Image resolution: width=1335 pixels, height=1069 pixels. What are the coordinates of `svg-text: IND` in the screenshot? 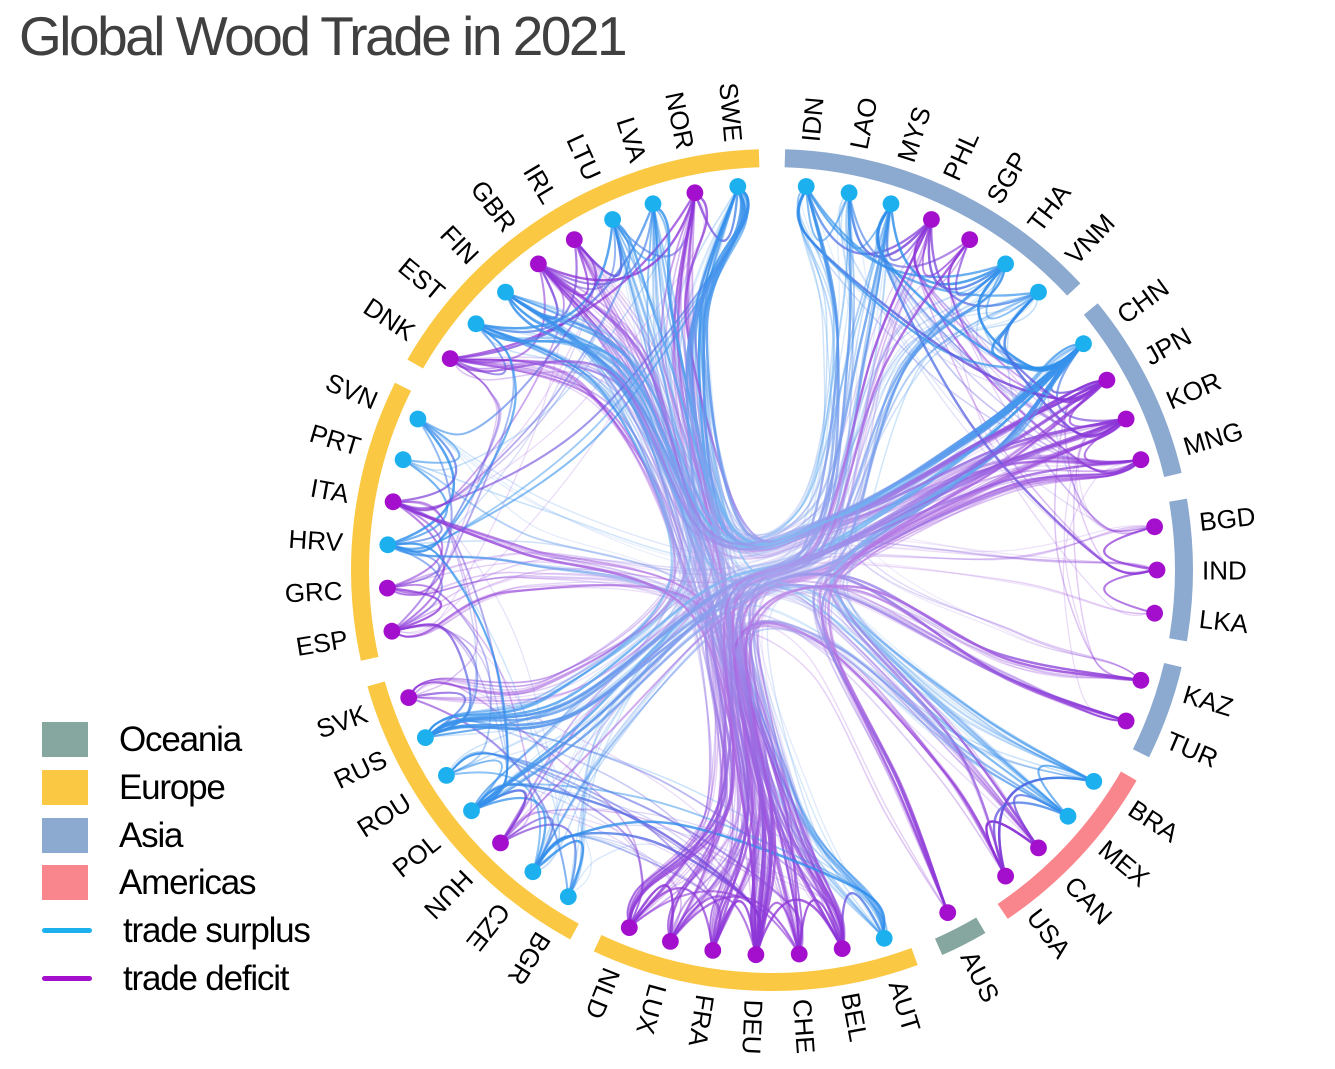 It's located at (1224, 570).